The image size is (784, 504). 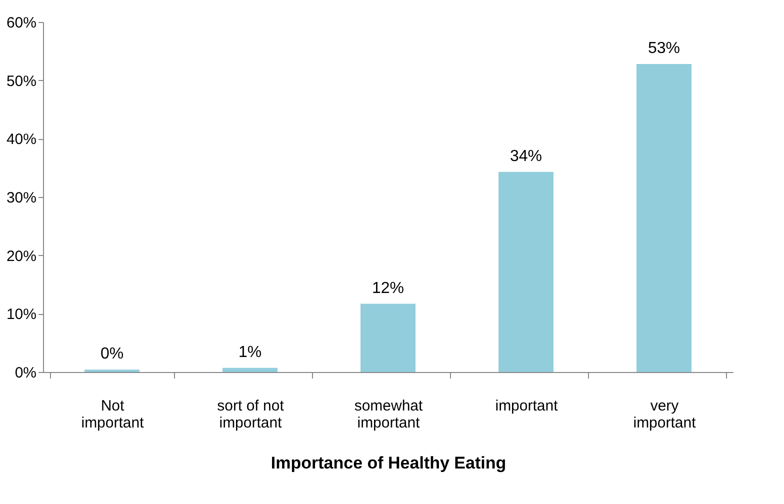 I want to click on x-tick-label: sort of not important, so click(x=251, y=415).